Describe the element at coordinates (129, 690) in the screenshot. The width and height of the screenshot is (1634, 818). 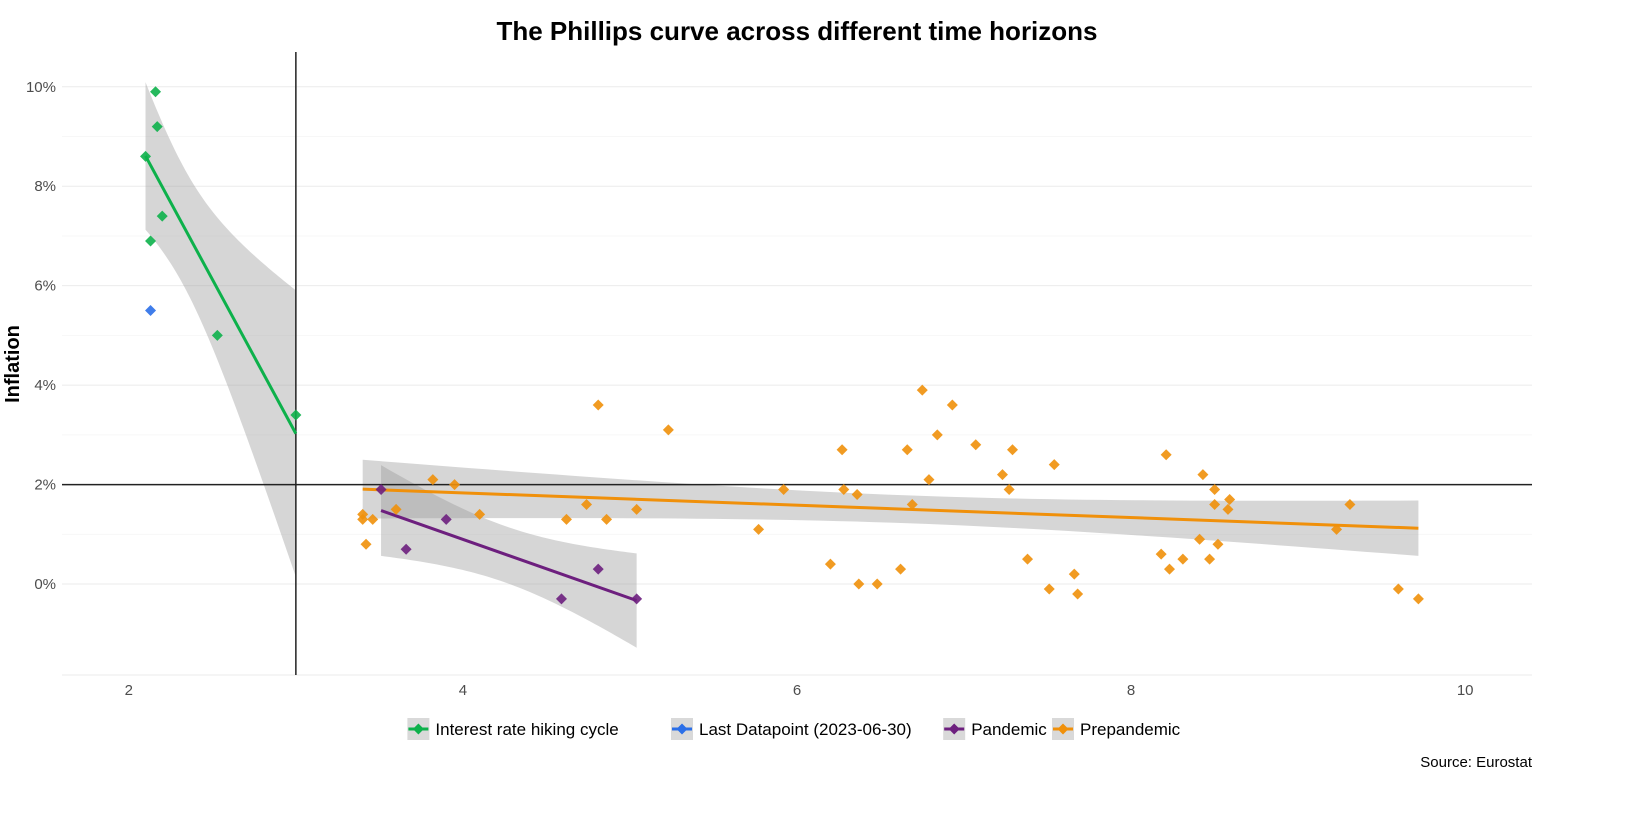
I see `x-tick-label: 2` at that location.